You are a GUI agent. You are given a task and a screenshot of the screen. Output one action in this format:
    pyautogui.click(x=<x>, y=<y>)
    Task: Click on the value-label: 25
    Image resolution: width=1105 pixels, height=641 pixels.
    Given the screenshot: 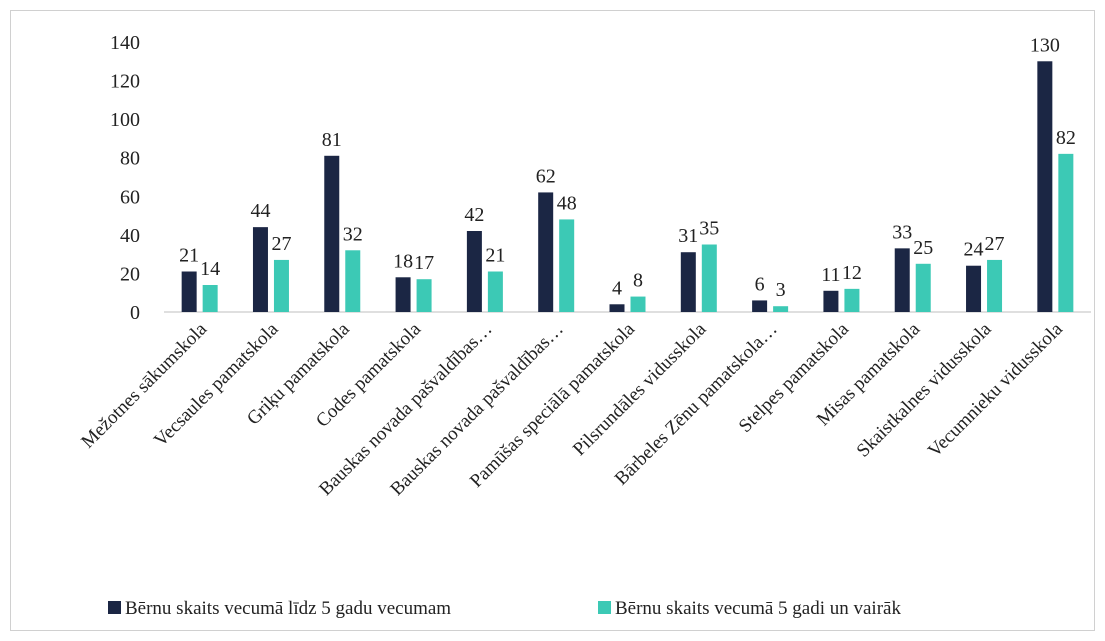 What is the action you would take?
    pyautogui.click(x=923, y=248)
    